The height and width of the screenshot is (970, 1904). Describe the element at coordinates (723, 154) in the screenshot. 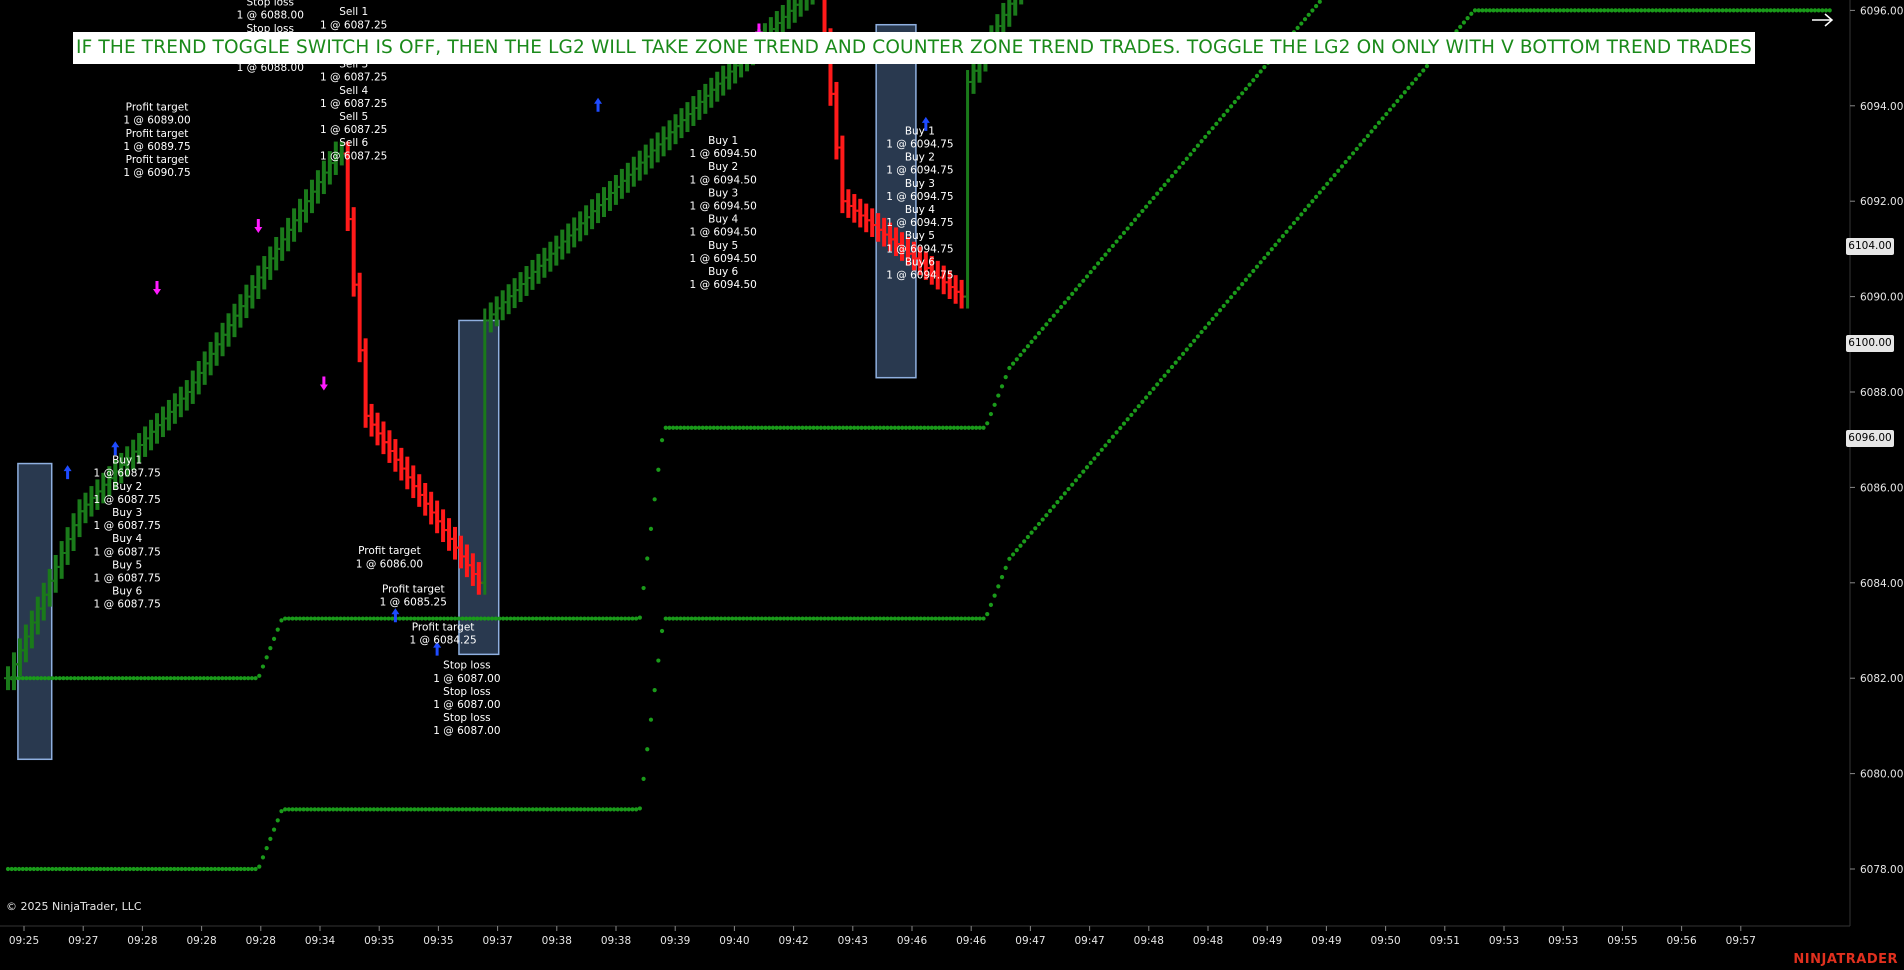

I see `annotation-line: 1 @ 6094.50` at that location.